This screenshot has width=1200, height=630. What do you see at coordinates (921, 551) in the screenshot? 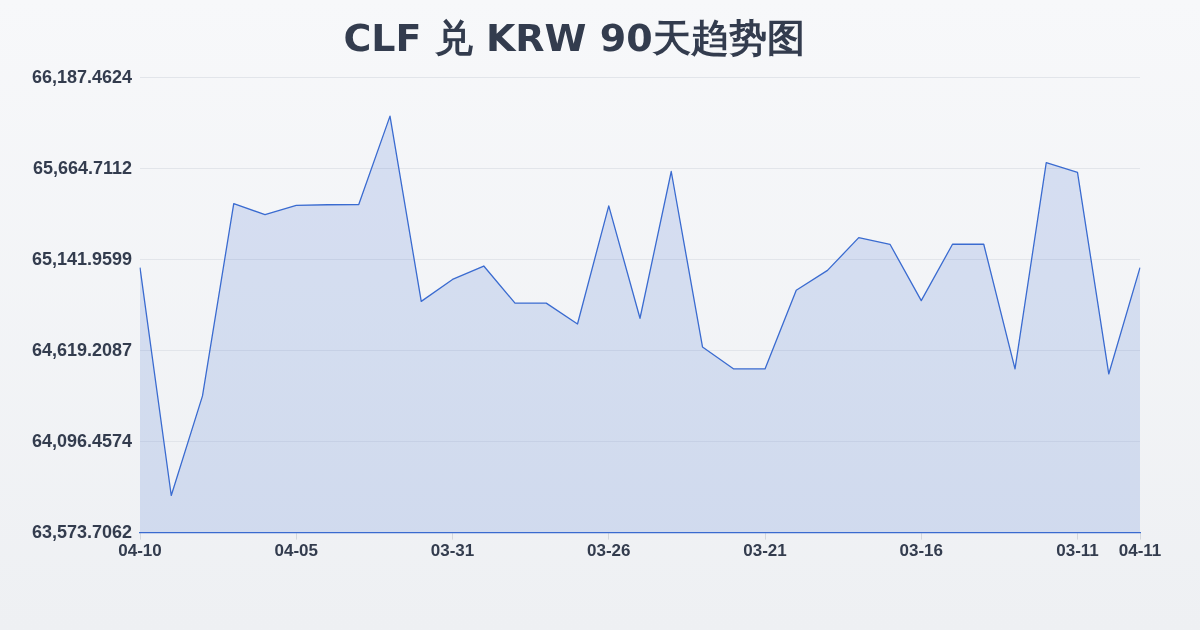
I see `x-tick-label: 03-16` at bounding box center [921, 551].